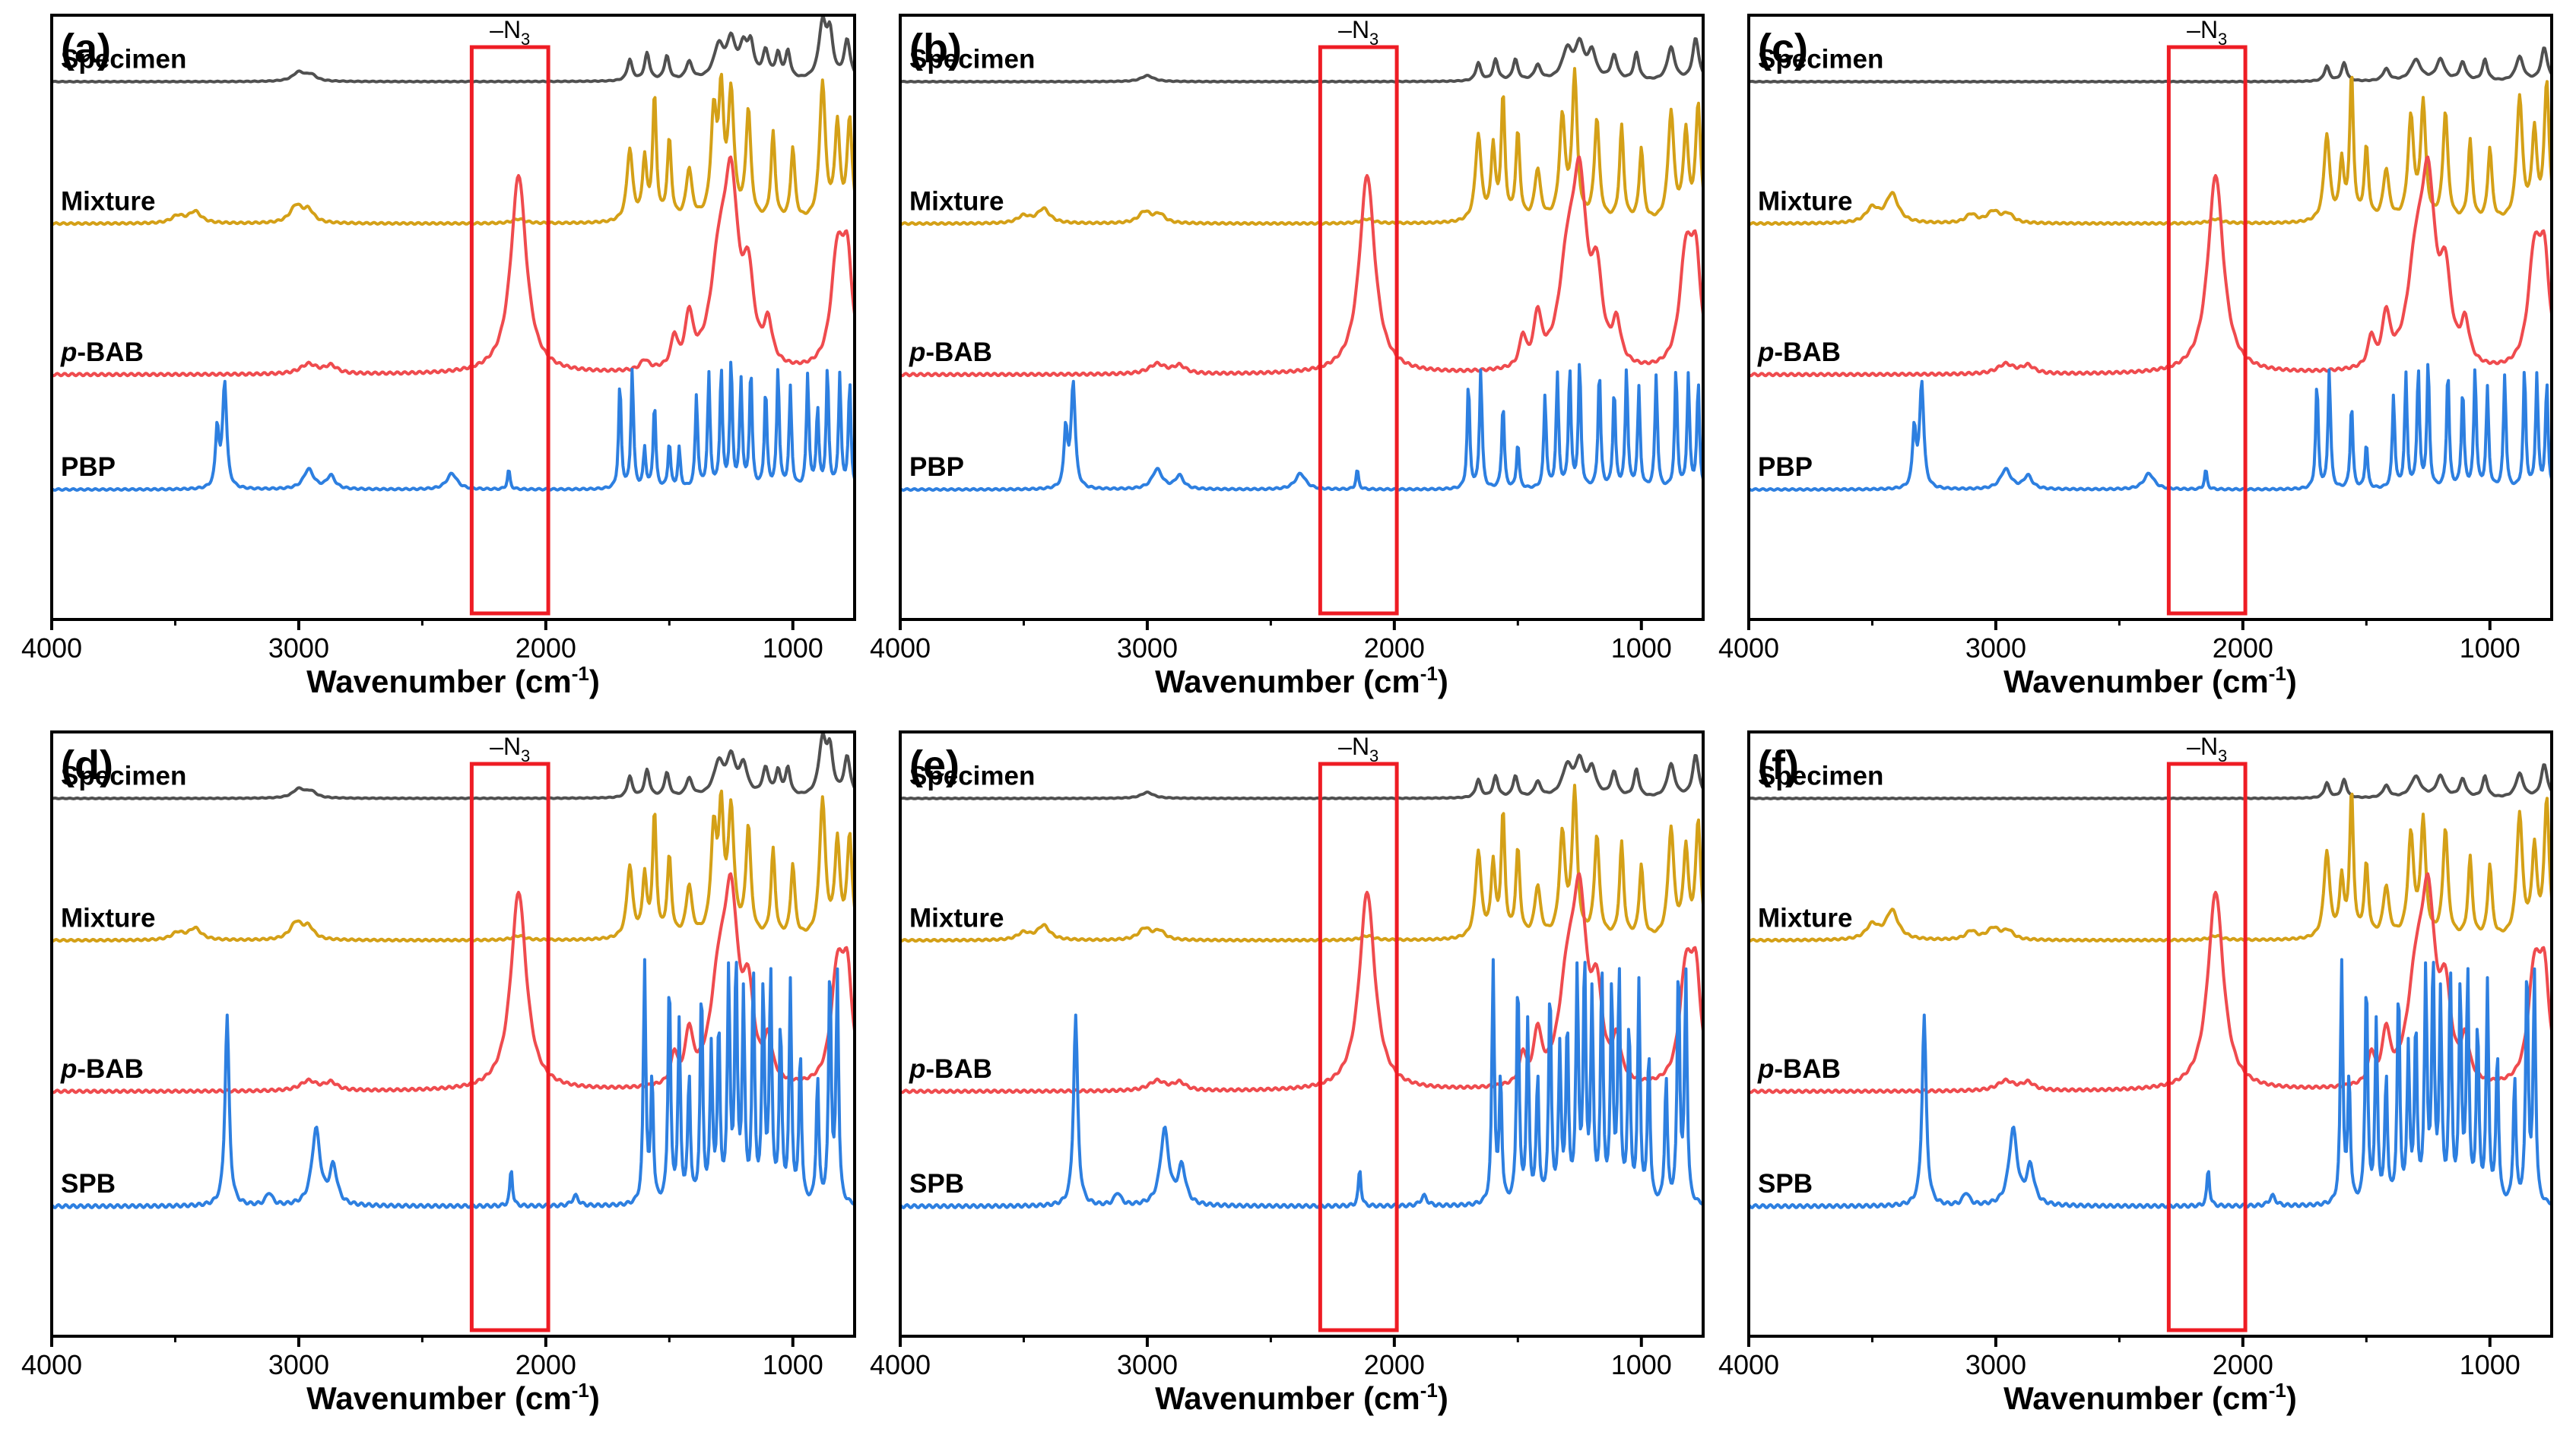  What do you see at coordinates (87, 765) in the screenshot?
I see `panel-letter: (d)` at bounding box center [87, 765].